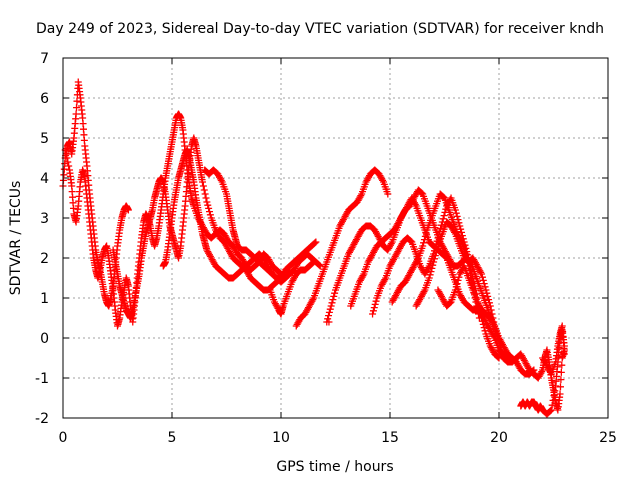 This screenshot has width=640, height=480. I want to click on y-tick-label: -2, so click(42, 419).